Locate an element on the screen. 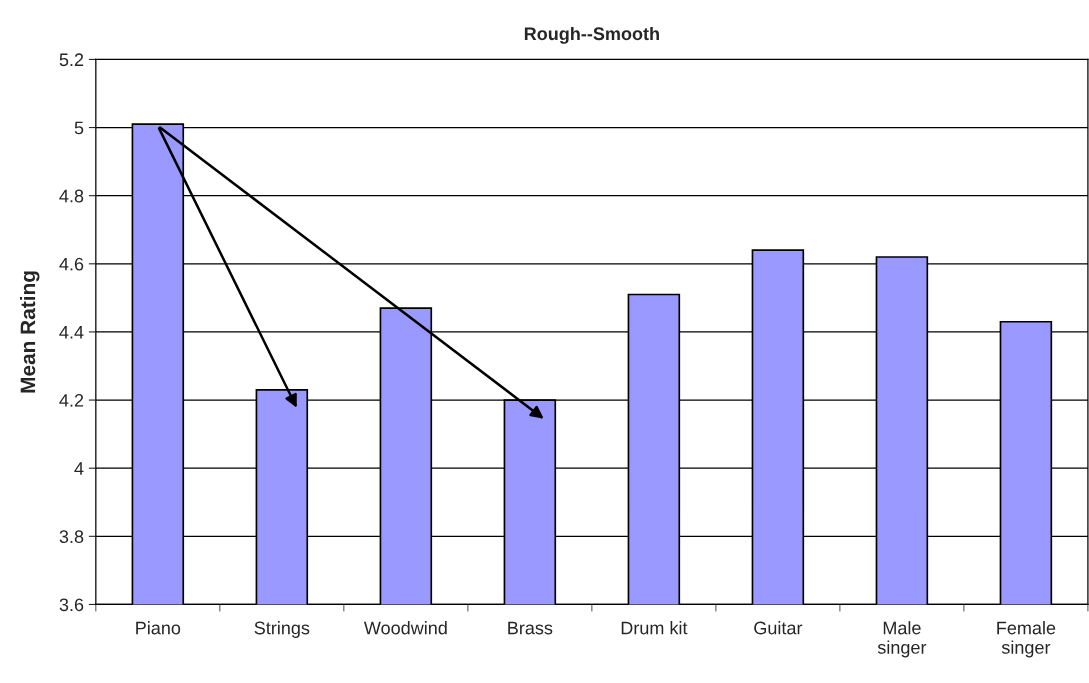 This screenshot has height=683, width=1089. x-tick-label: Male singer is located at coordinates (902, 639).